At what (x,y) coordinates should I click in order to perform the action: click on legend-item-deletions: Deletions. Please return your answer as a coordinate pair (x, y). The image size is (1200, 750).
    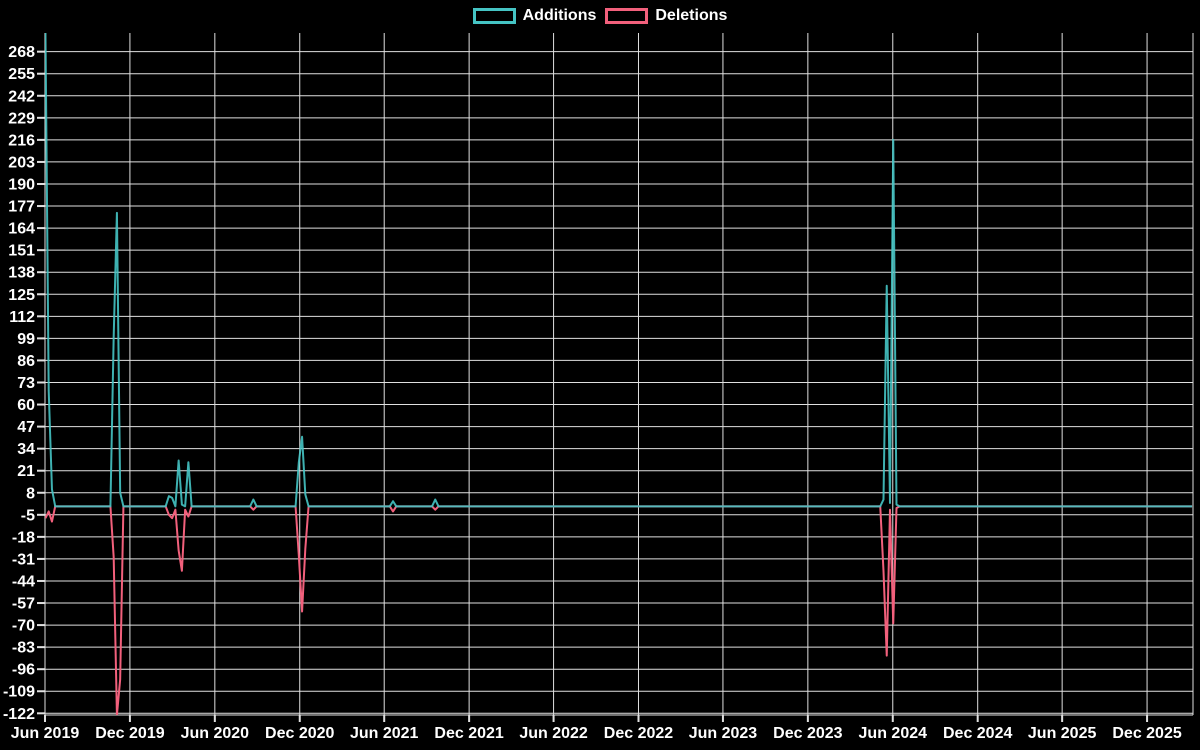
    Looking at the image, I should click on (666, 16).